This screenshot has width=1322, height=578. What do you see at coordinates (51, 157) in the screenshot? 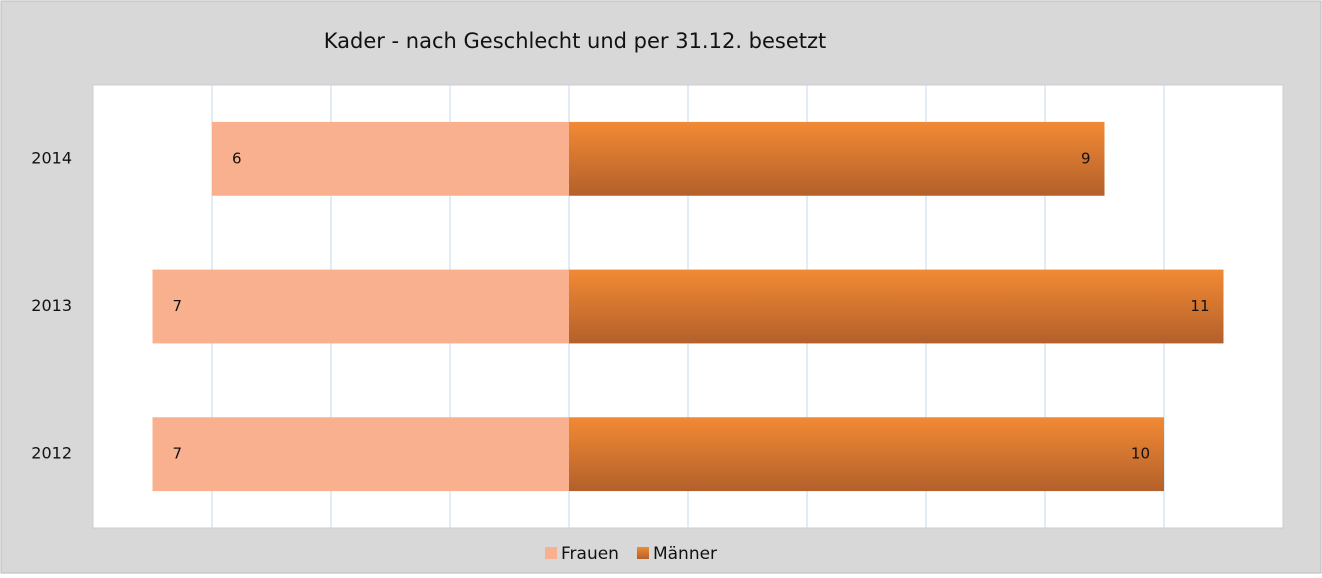
I see `y-tick-label: 2014` at bounding box center [51, 157].